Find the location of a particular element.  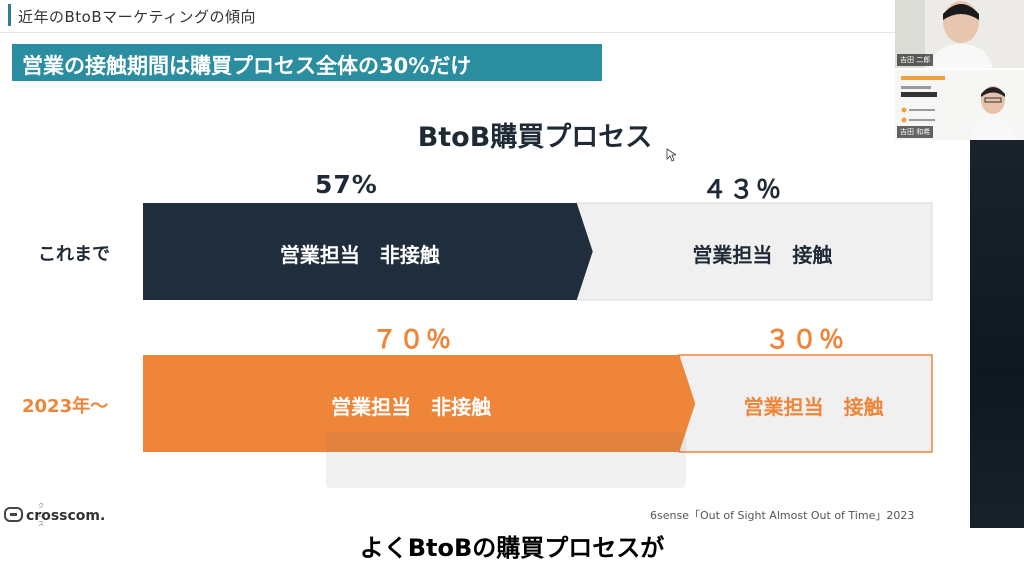

participant-name-2: 吉田 和希 is located at coordinates (915, 132).